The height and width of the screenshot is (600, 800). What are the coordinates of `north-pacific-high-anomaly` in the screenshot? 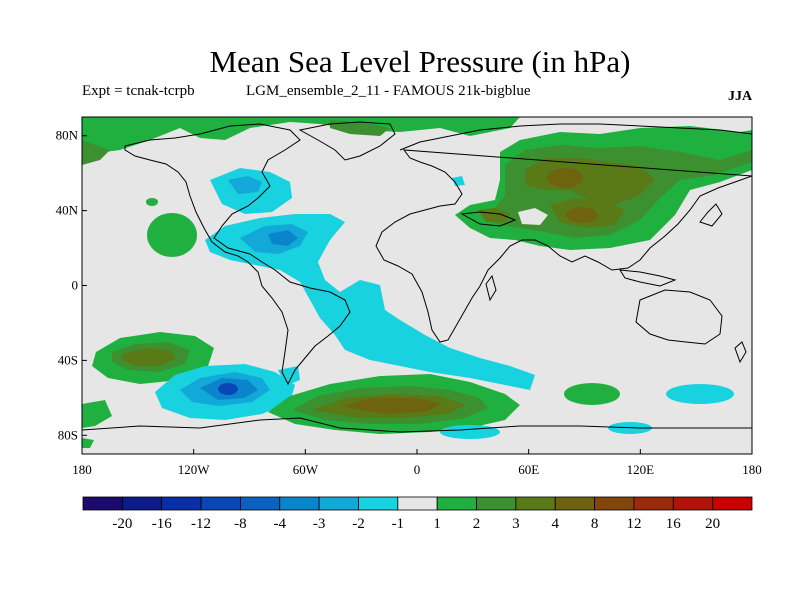 It's located at (96, 152).